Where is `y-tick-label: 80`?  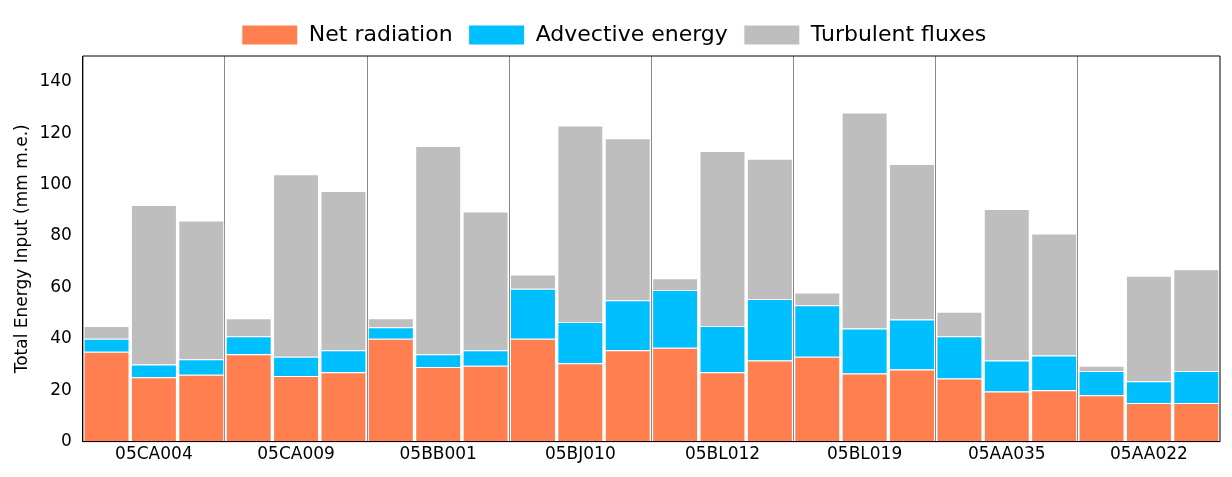 y-tick-label: 80 is located at coordinates (61, 234).